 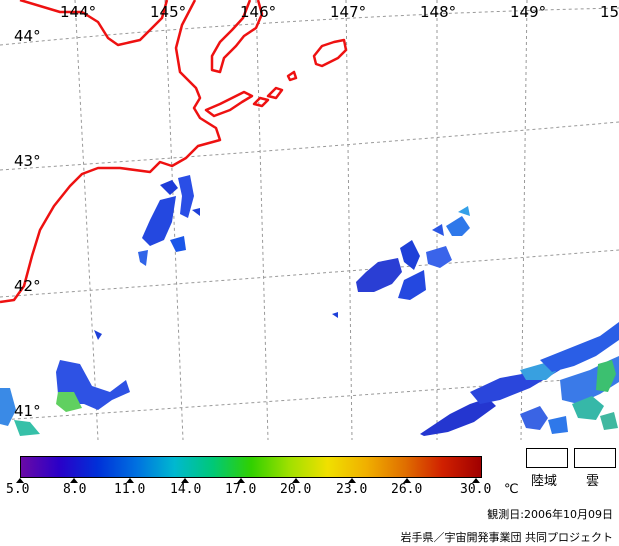 I want to click on lon-label-144: 144°, so click(x=78, y=12).